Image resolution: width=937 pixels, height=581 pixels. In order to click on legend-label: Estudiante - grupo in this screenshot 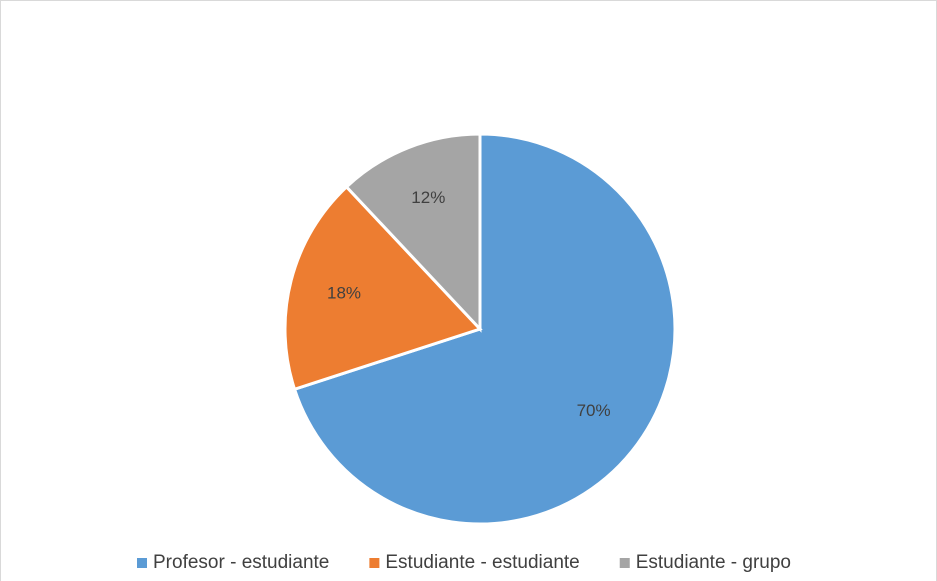, I will do `click(713, 562)`.